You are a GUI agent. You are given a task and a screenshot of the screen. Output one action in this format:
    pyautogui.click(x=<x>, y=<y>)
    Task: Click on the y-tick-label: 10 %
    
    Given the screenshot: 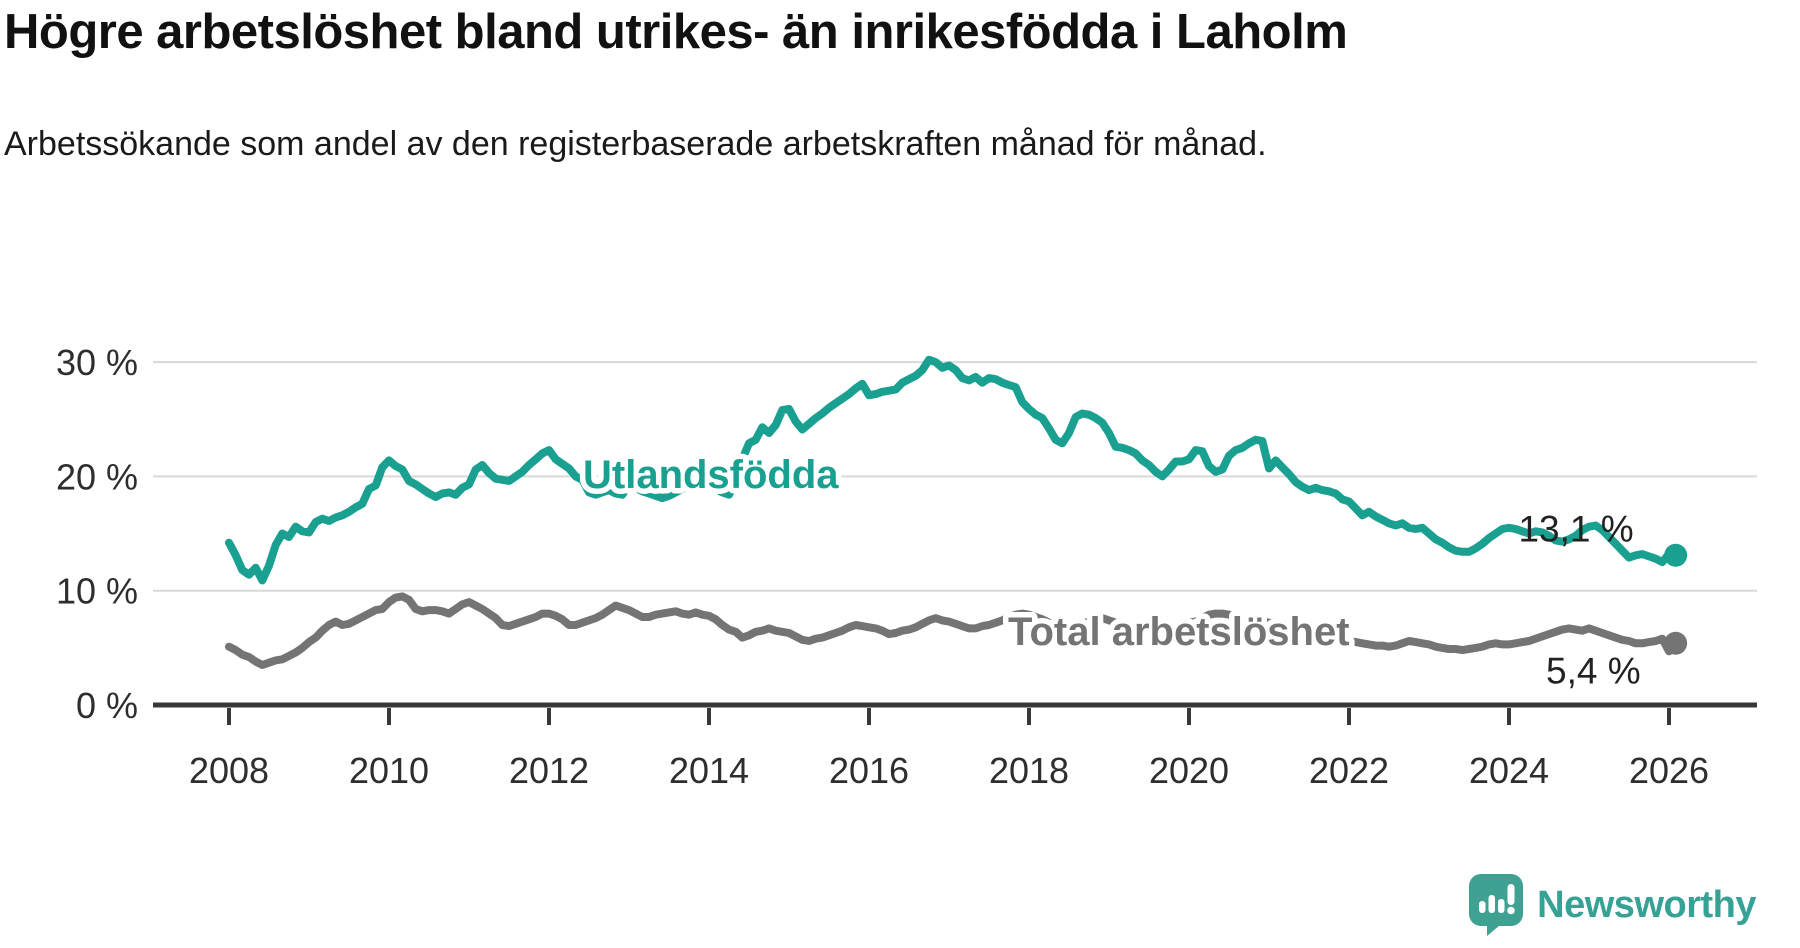 What is the action you would take?
    pyautogui.click(x=97, y=591)
    